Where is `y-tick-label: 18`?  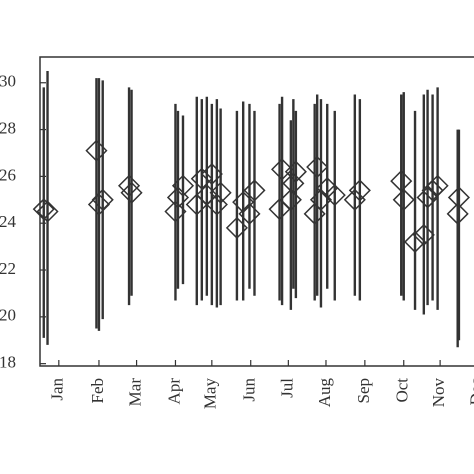
y-tick-label: 18 is located at coordinates (8, 362).